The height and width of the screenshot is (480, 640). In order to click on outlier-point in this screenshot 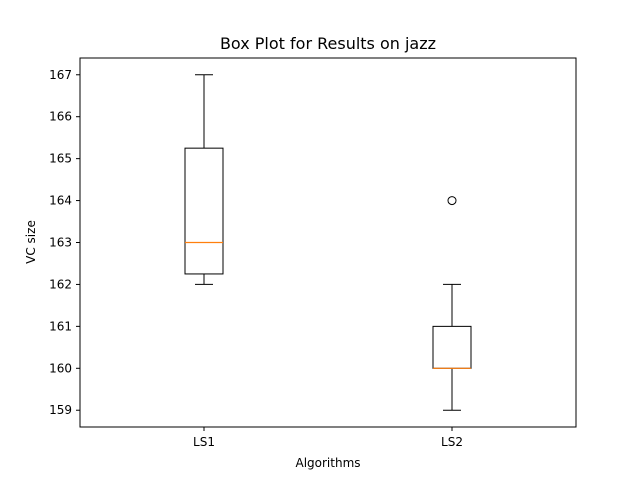, I will do `click(452, 201)`.